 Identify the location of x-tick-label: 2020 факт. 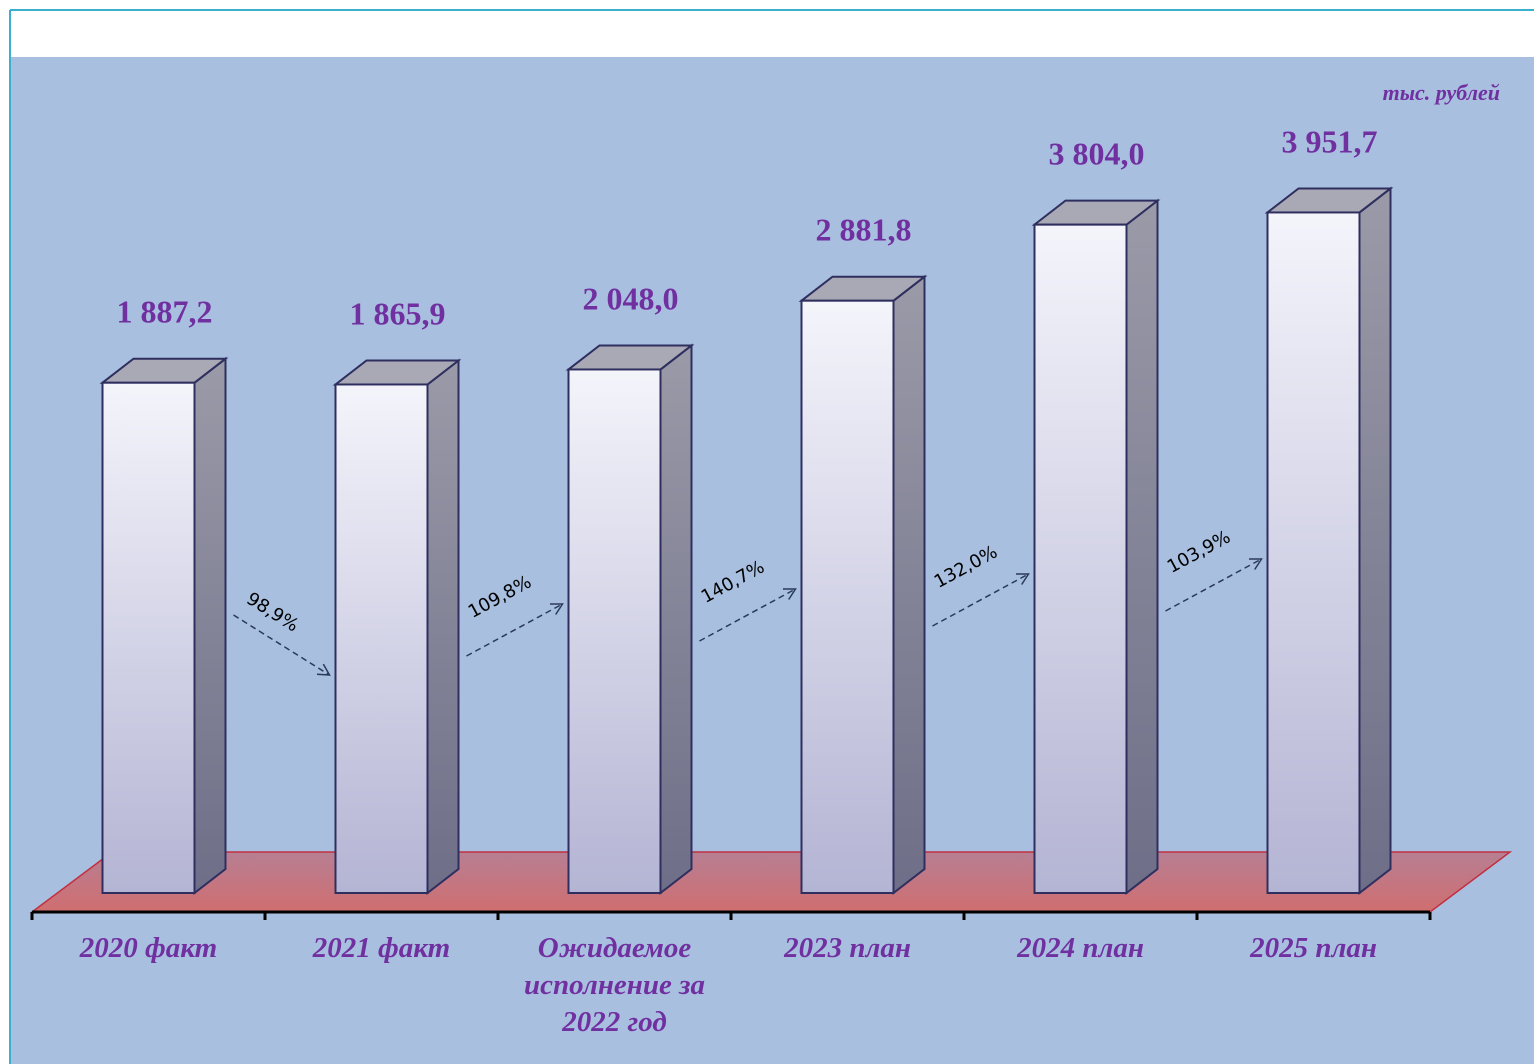
(148, 948).